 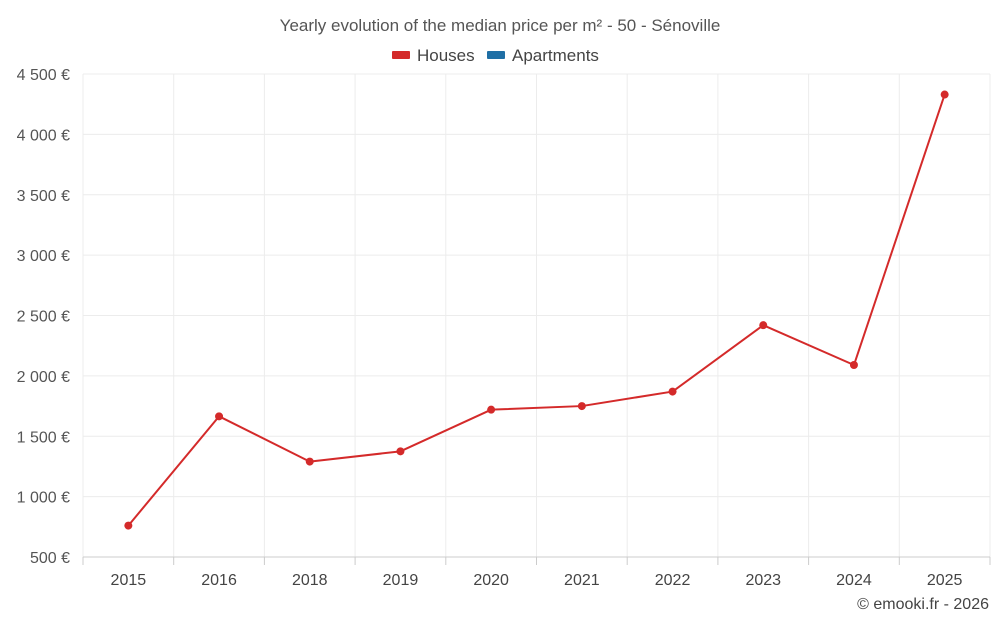 I want to click on credit-text: © emooki.fr - 2026, so click(x=923, y=604).